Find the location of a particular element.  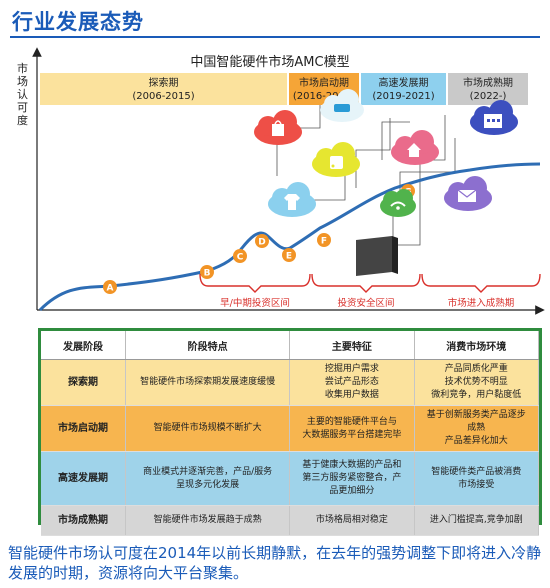

zone-3: 市场进入成熟期 is located at coordinates (481, 291).